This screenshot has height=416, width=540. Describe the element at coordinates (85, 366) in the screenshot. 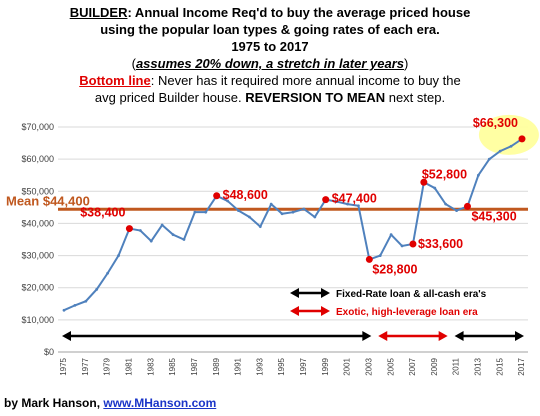

I see `x-tick-label: 1977` at that location.